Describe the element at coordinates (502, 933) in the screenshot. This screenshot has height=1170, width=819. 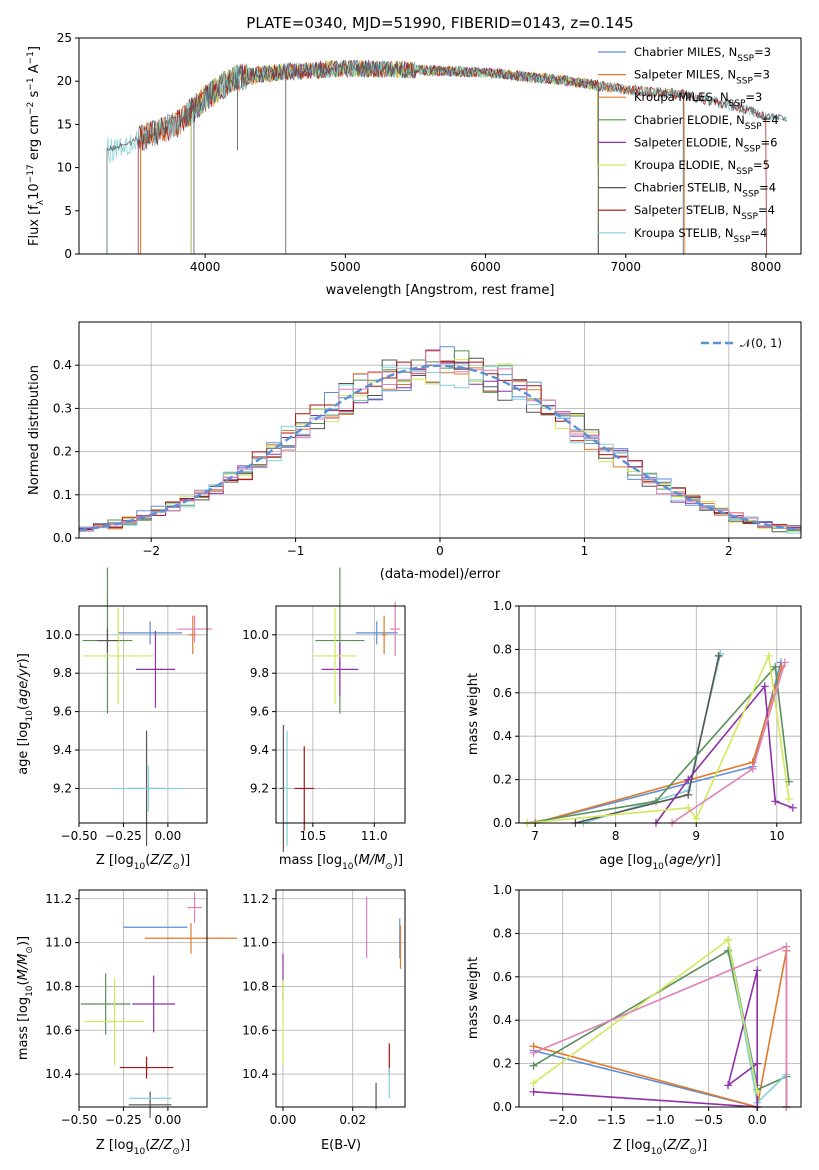
I see `y-tick-label: 0.8` at that location.